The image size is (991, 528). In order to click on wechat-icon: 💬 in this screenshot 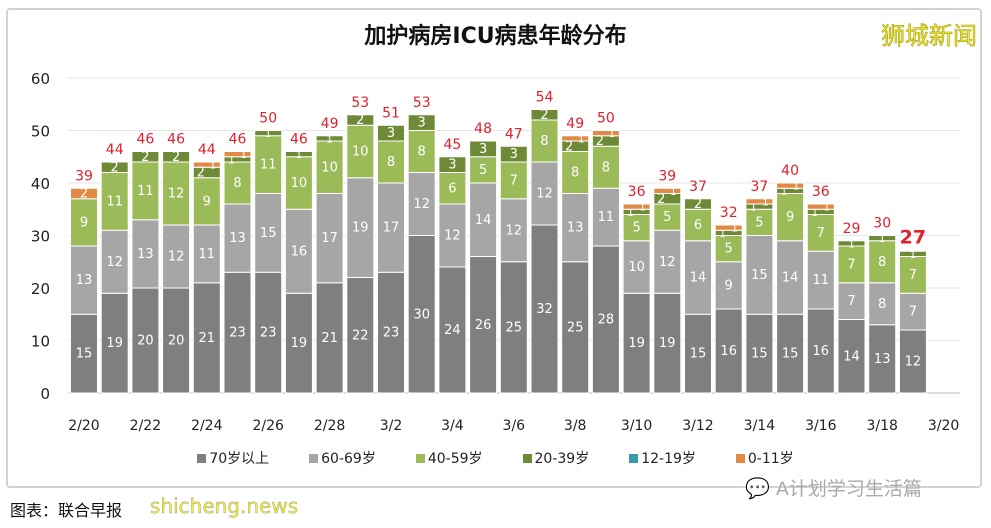, I will do `click(757, 487)`.